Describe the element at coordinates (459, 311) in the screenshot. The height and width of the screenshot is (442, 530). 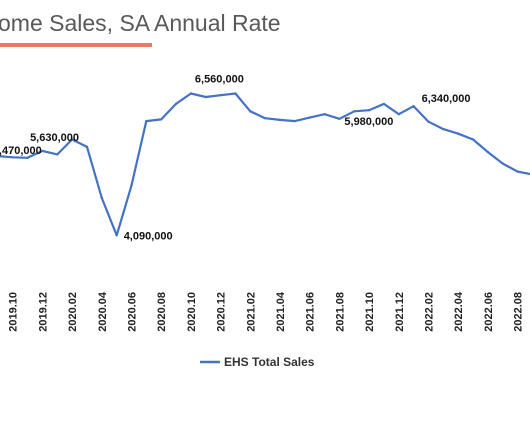
I see `x-tick-label: 2022.04` at that location.